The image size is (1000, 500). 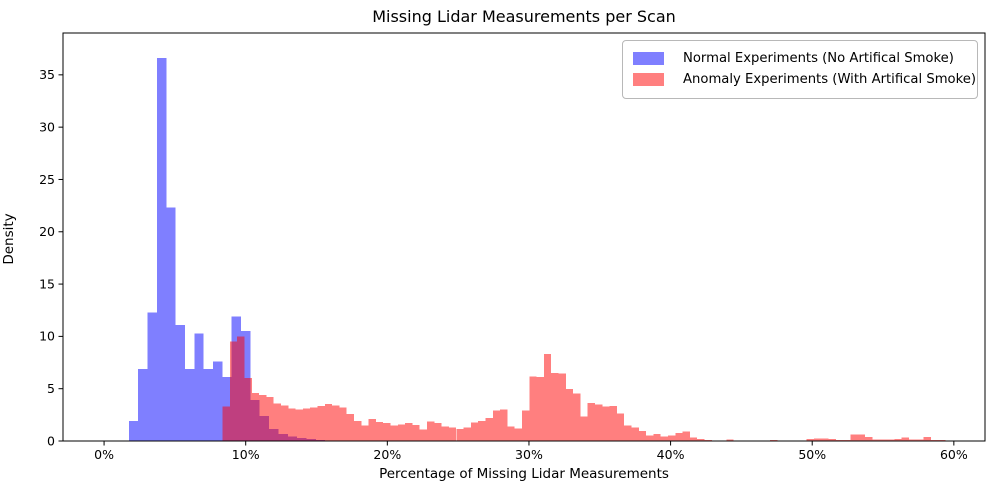 What do you see at coordinates (812, 454) in the screenshot?
I see `x-tick-label: 50%` at bounding box center [812, 454].